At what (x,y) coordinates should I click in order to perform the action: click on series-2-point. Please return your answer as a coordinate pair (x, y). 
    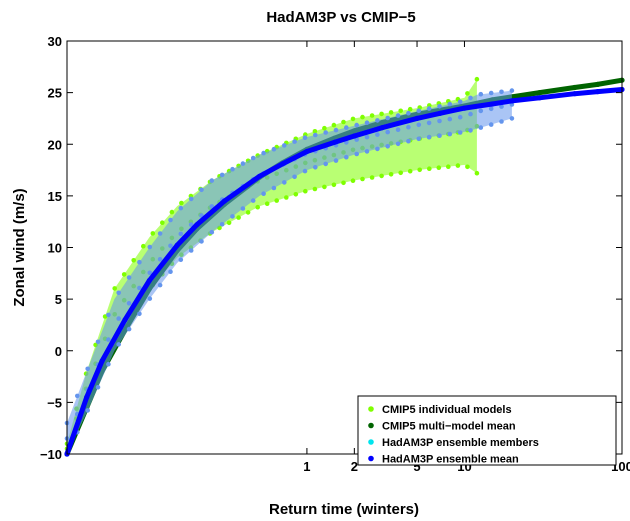
    Looking at the image, I should click on (575, 87).